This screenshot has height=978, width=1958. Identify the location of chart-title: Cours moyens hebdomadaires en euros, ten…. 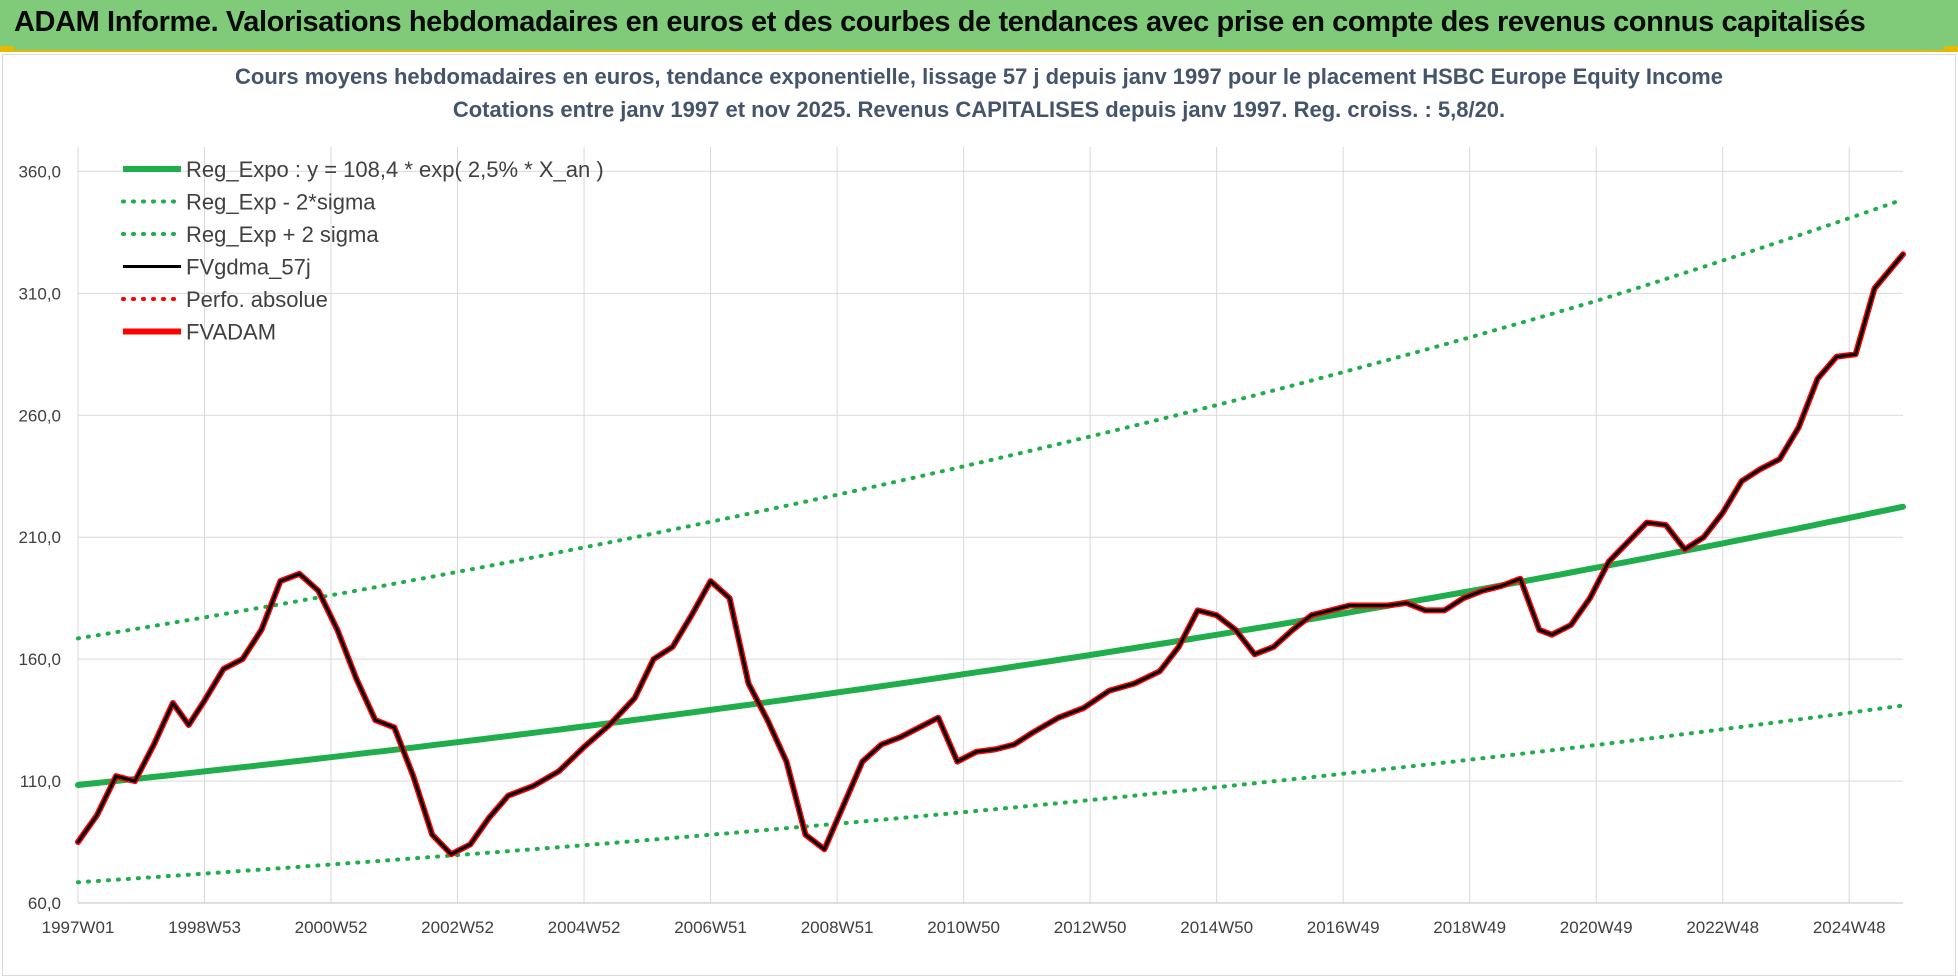
(979, 76).